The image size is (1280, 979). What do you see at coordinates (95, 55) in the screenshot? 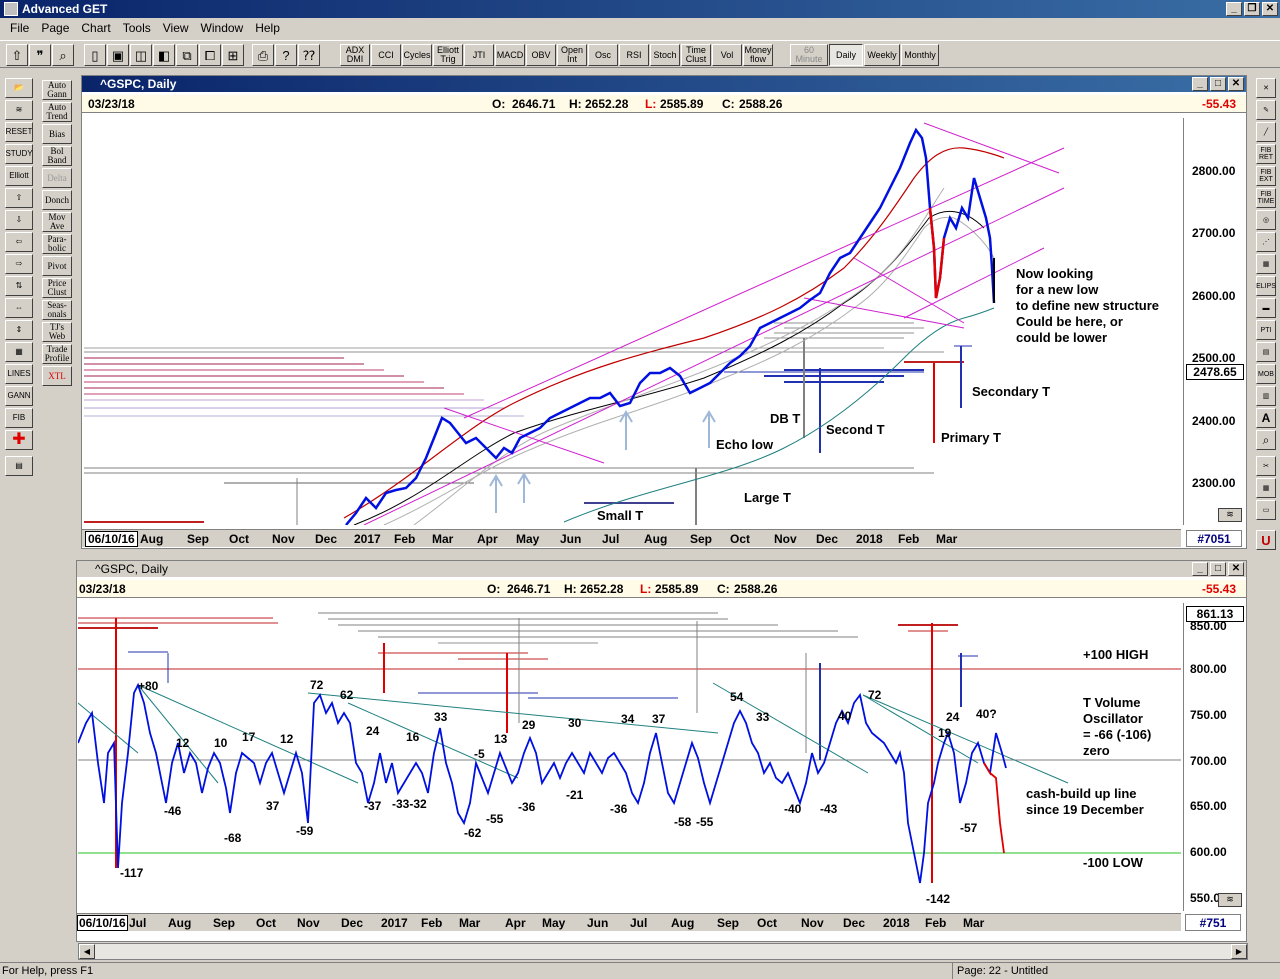
I see `new-page-icon: ▯` at bounding box center [95, 55].